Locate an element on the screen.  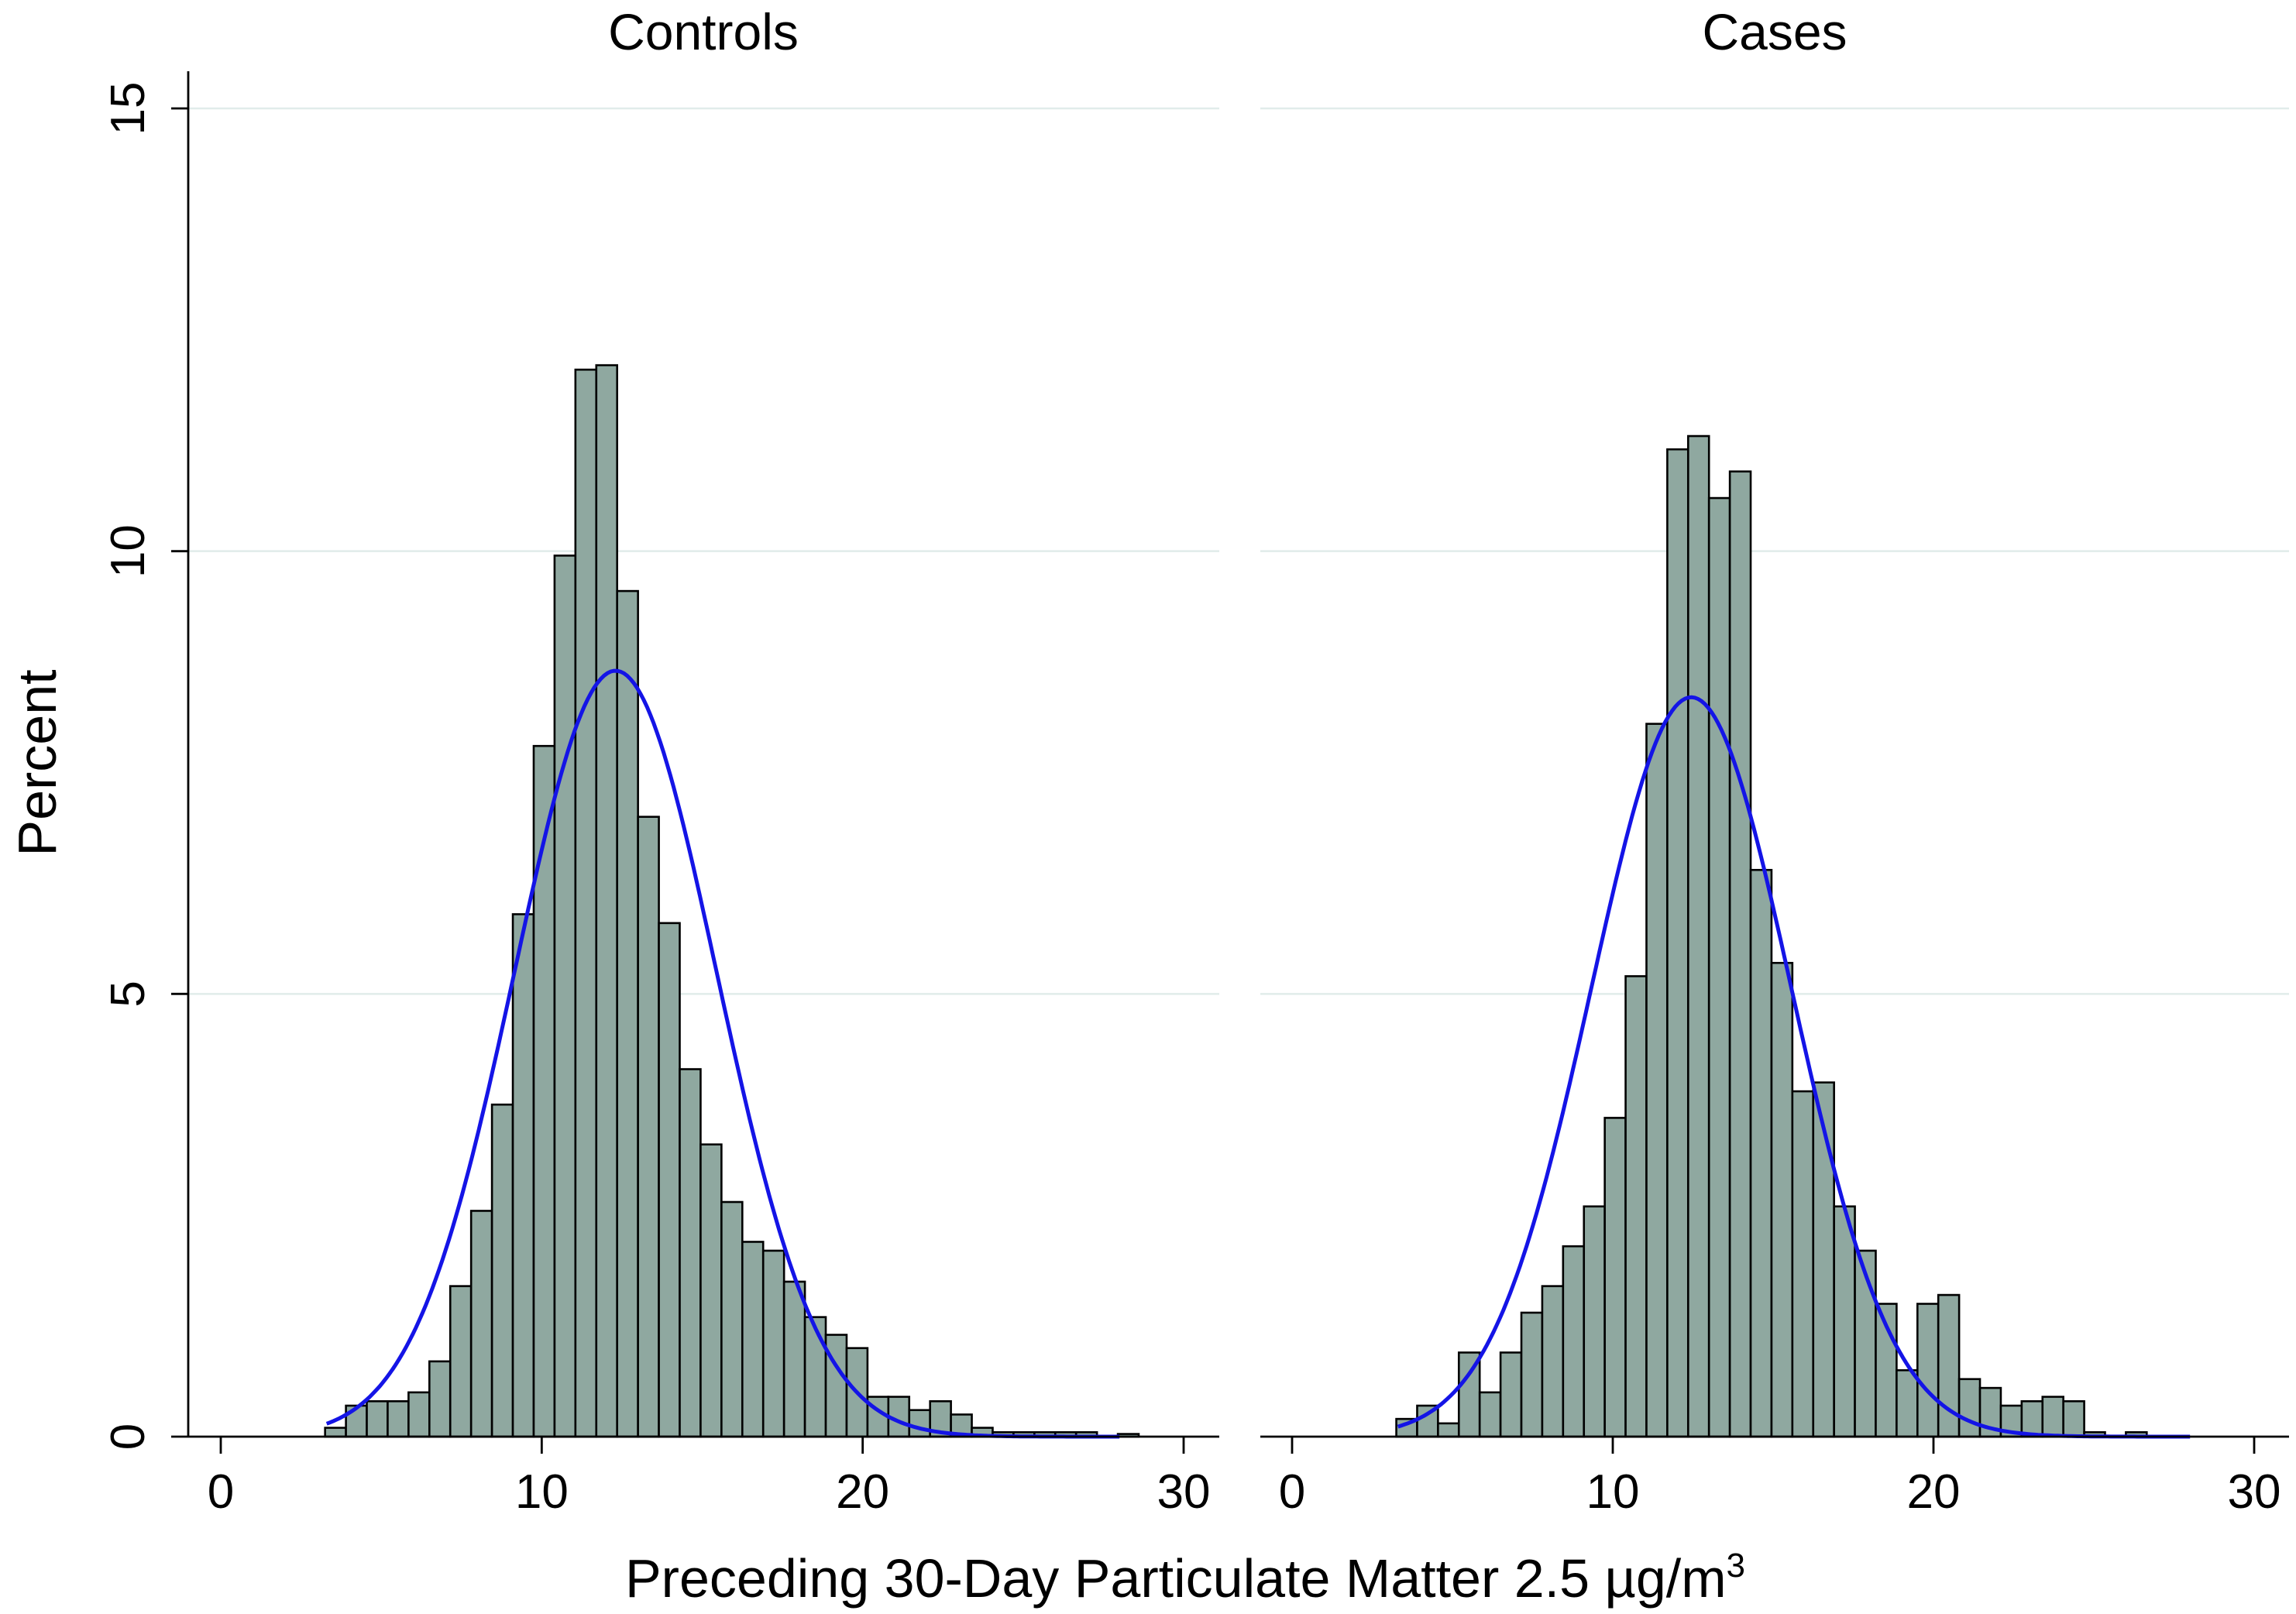
x-axis-ticks-controls: 0 10 20 30 is located at coordinates (709, 1478).